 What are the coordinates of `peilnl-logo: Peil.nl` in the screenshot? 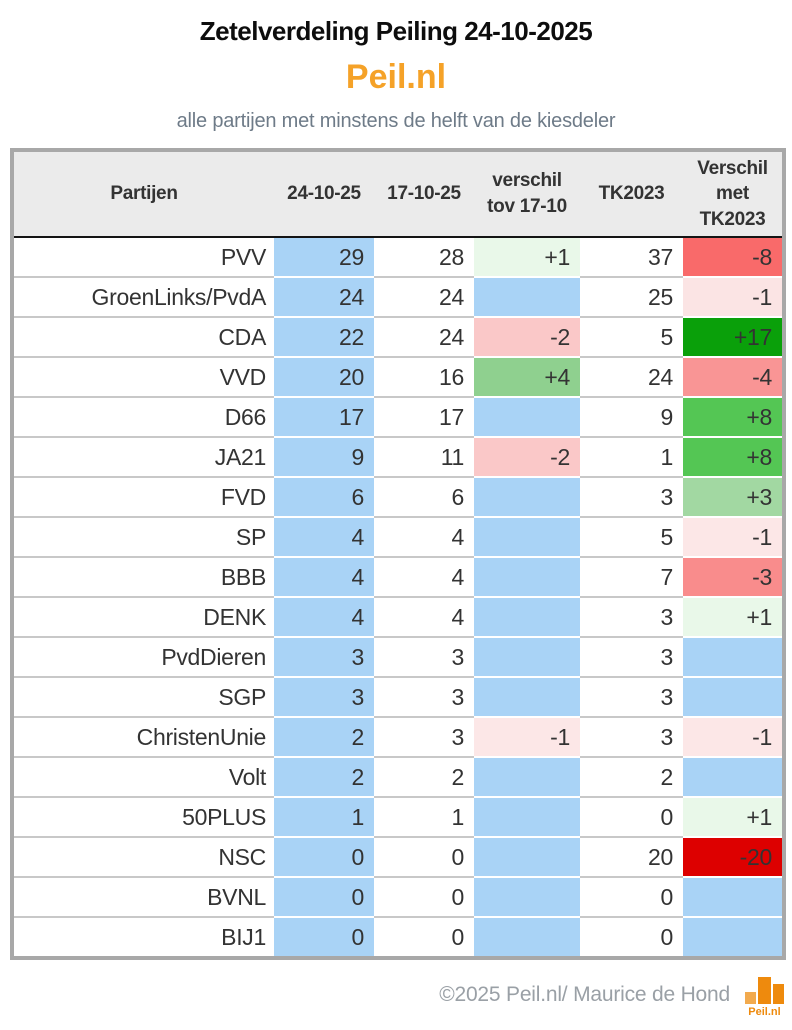 It's located at (764, 996).